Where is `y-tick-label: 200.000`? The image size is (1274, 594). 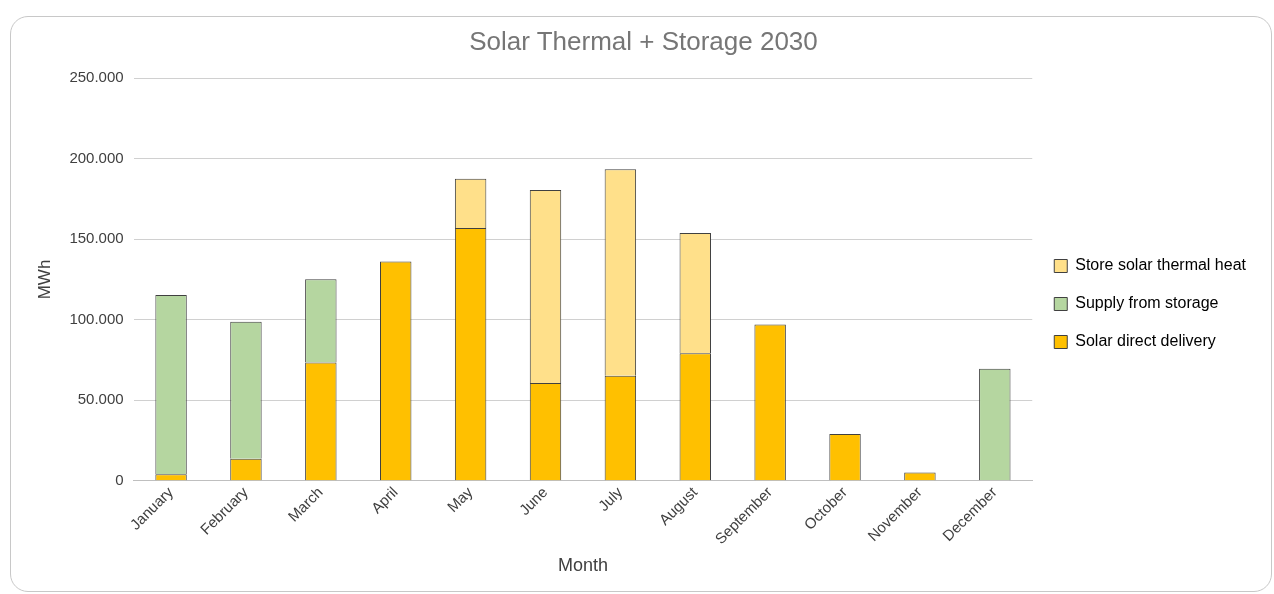
y-tick-label: 200.000 is located at coordinates (96, 157).